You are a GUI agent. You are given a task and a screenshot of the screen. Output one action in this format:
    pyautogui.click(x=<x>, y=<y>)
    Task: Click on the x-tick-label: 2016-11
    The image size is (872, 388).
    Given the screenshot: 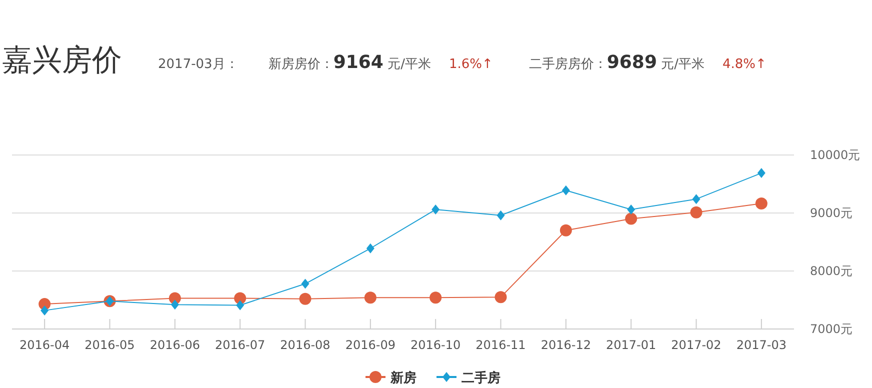 What is the action you would take?
    pyautogui.click(x=501, y=345)
    